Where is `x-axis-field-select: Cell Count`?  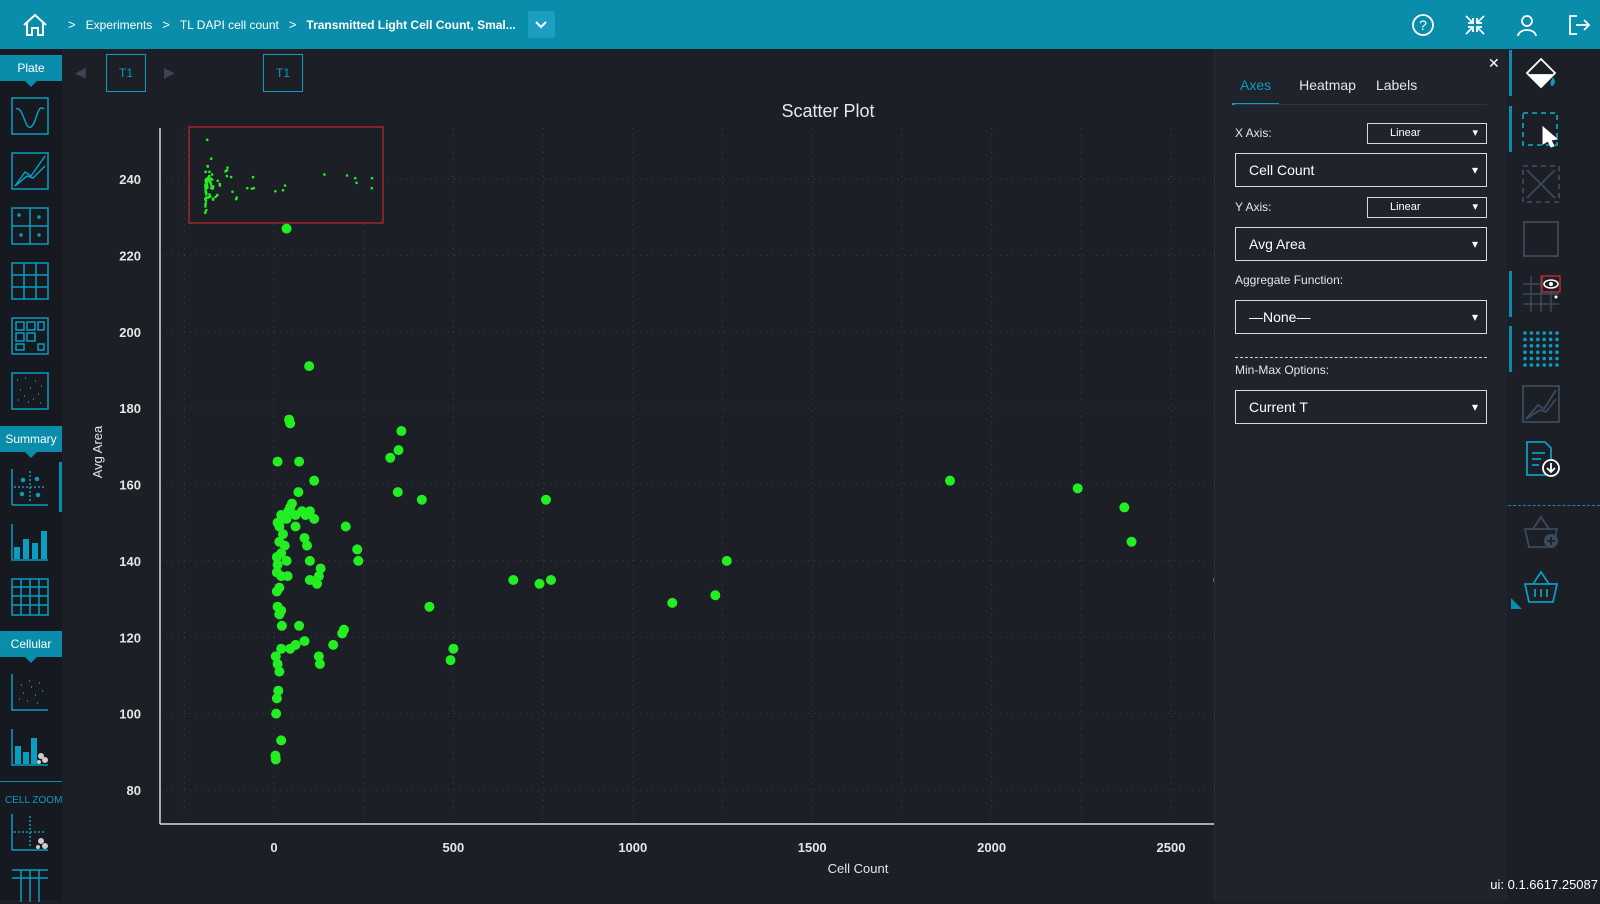
x-axis-field-select: Cell Count is located at coordinates (1361, 170).